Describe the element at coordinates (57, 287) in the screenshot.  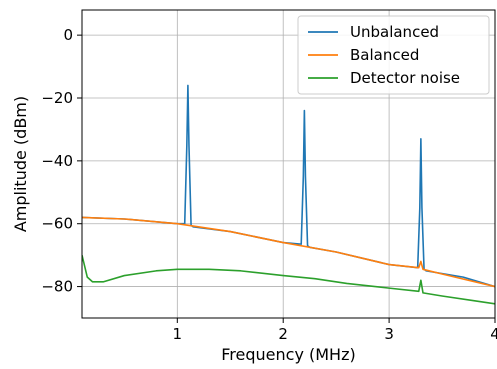
I see `y-tick-label: −80` at that location.